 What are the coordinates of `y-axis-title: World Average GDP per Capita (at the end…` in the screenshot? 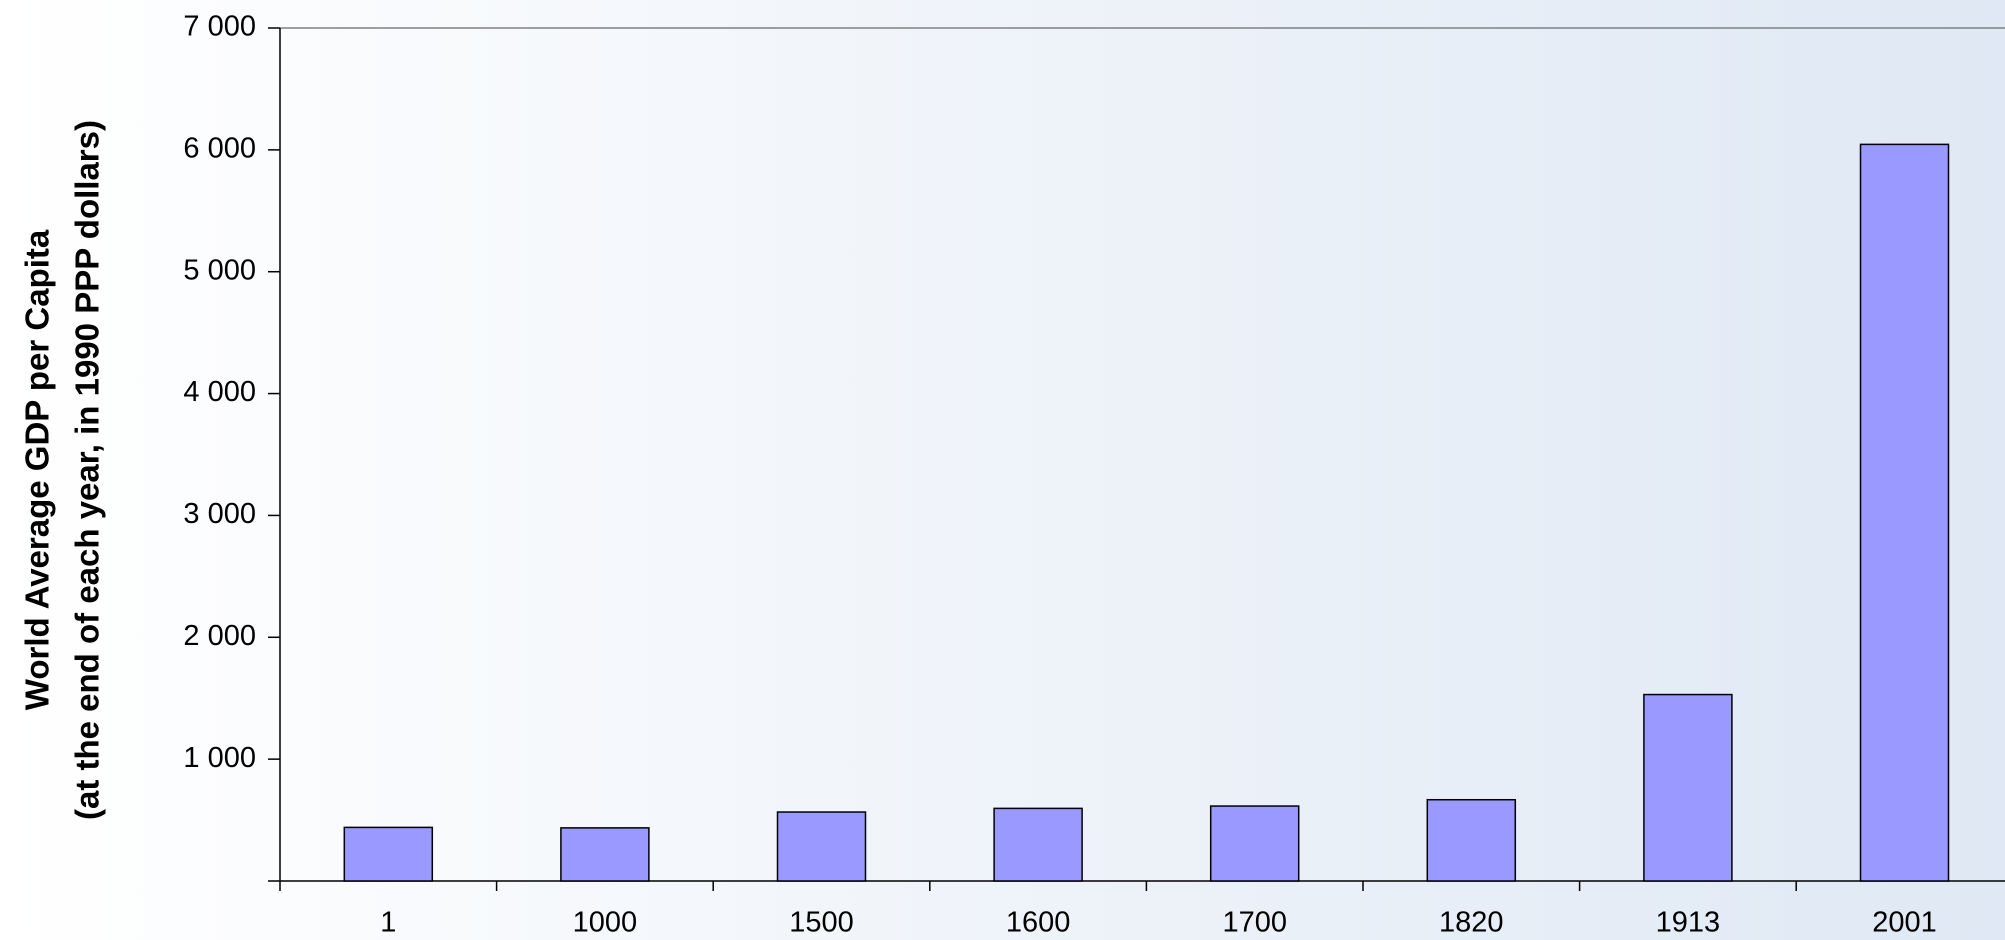 It's located at (62, 470).